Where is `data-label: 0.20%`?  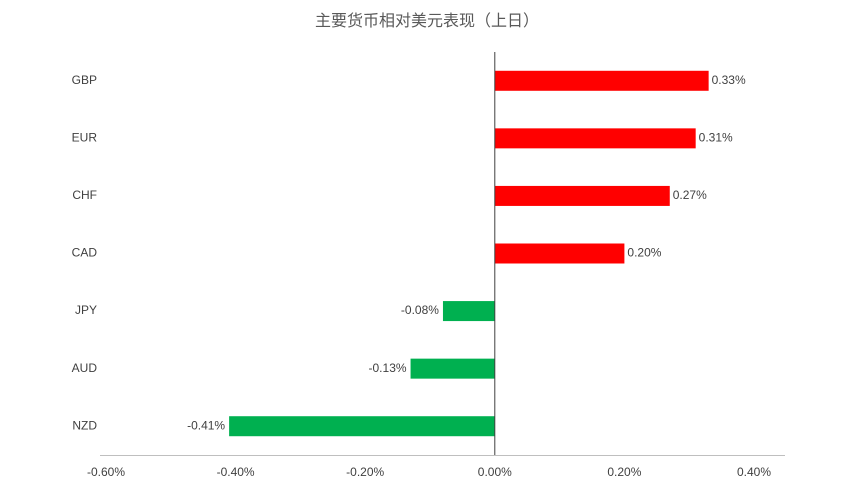
data-label: 0.20% is located at coordinates (644, 253).